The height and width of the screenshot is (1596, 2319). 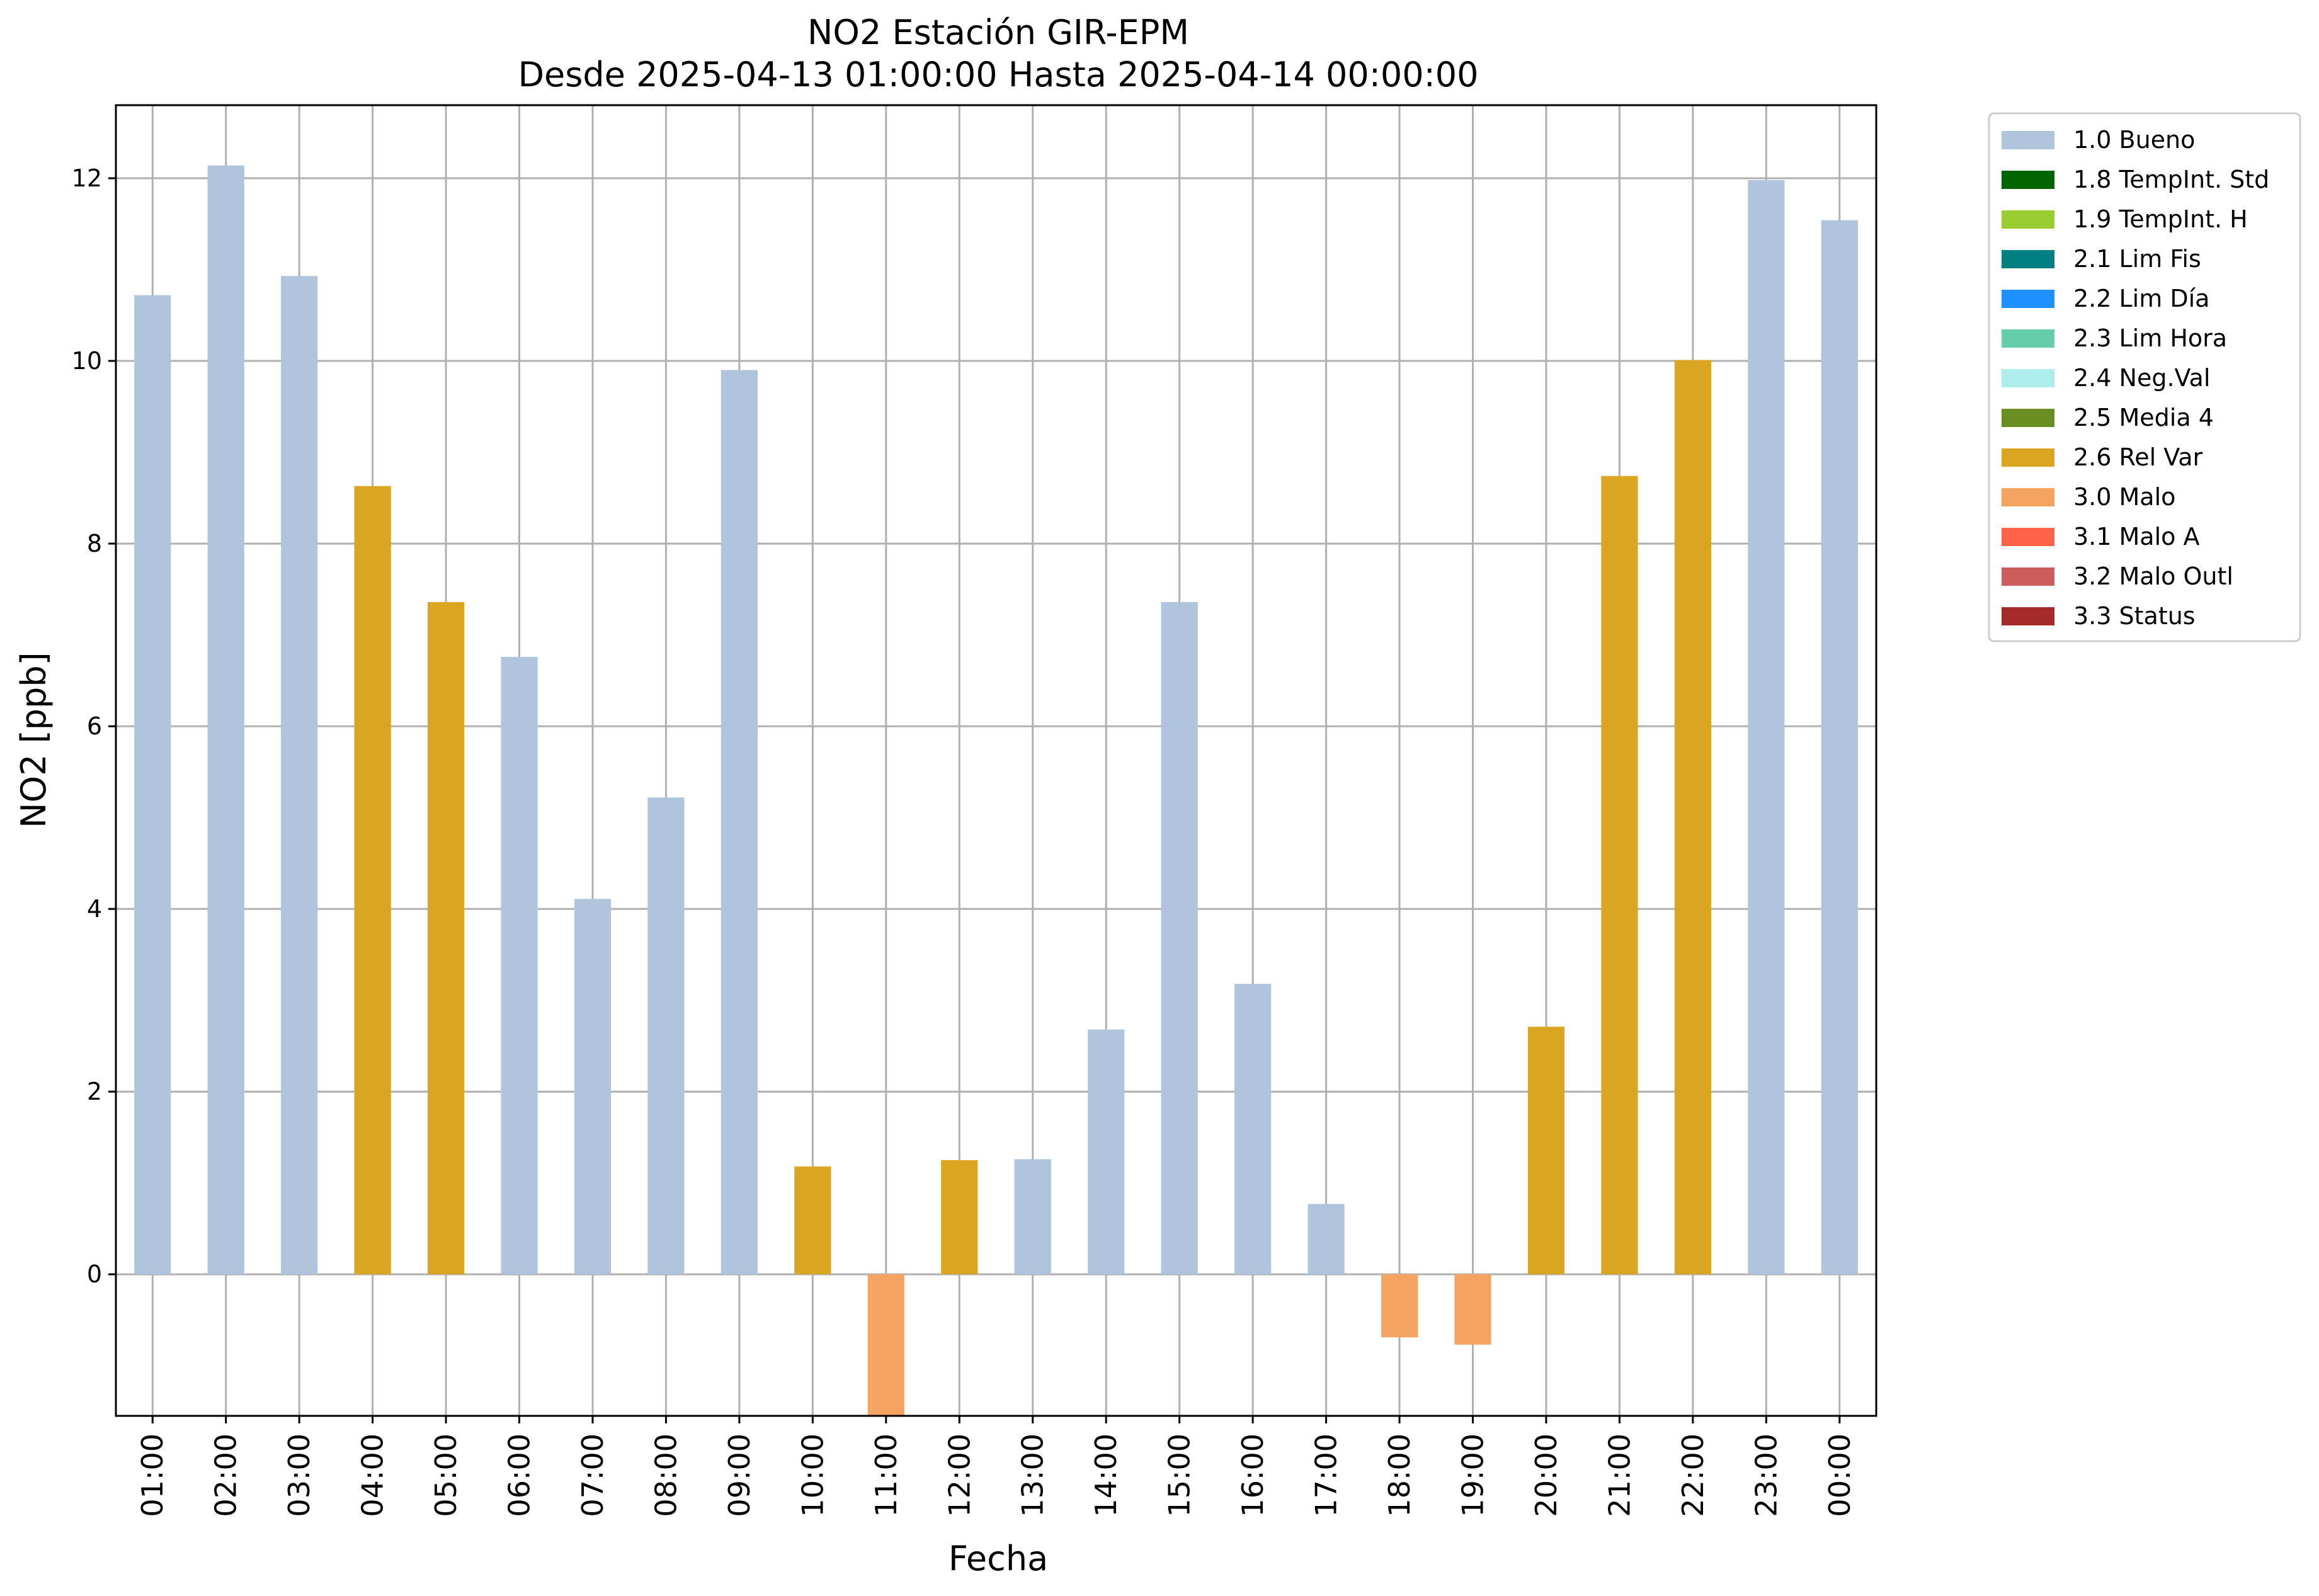 I want to click on x-tick-label: 06:00, so click(x=520, y=1475).